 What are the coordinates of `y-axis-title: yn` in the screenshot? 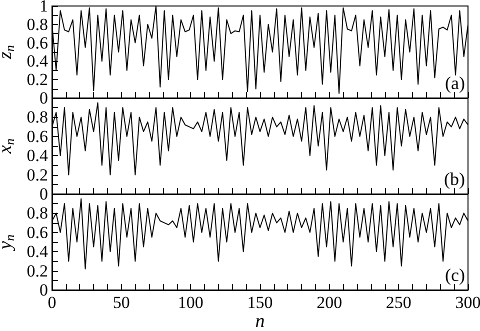 It's located at (8, 243).